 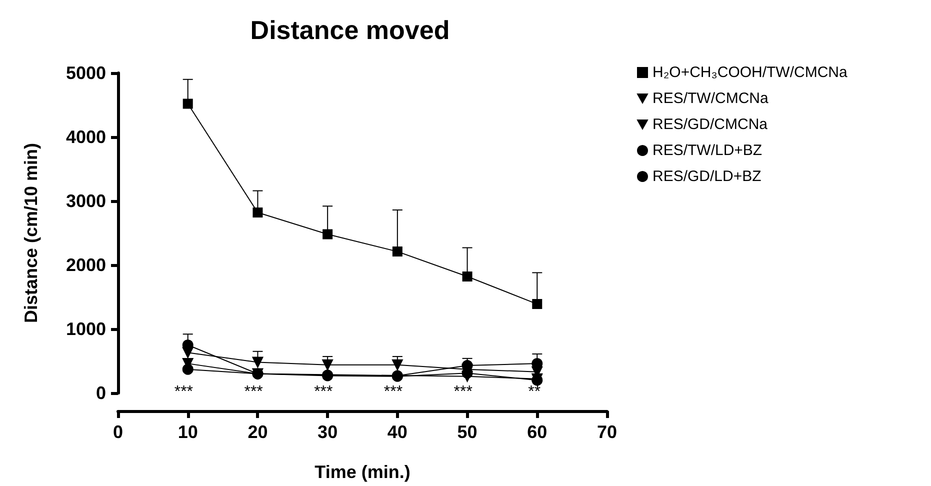 I want to click on y-tick-label: 1000, so click(x=86, y=329).